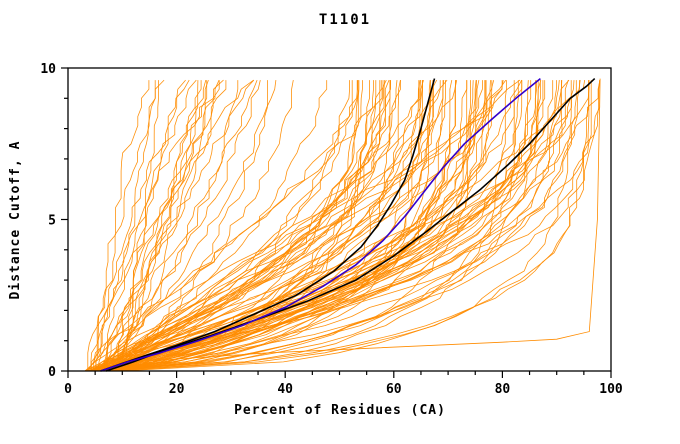 This screenshot has height=444, width=680. Describe the element at coordinates (285, 389) in the screenshot. I see `x-tick-label: 40` at that location.